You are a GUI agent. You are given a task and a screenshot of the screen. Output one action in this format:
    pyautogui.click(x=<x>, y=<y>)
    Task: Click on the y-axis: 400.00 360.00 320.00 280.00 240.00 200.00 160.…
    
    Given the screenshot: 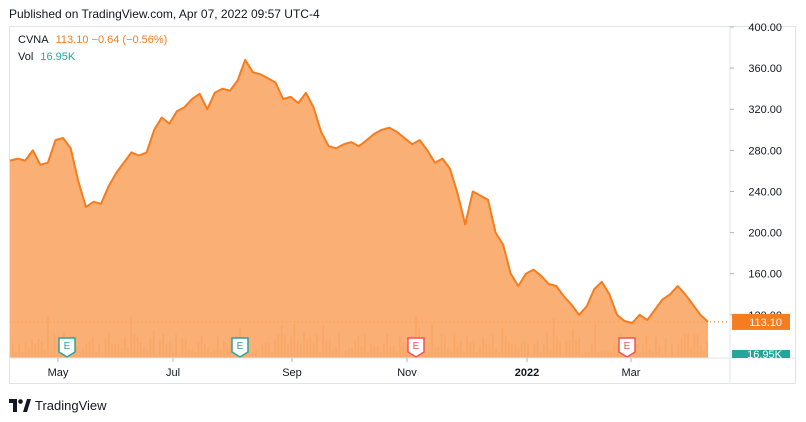 What is the action you would take?
    pyautogui.click(x=755, y=202)
    